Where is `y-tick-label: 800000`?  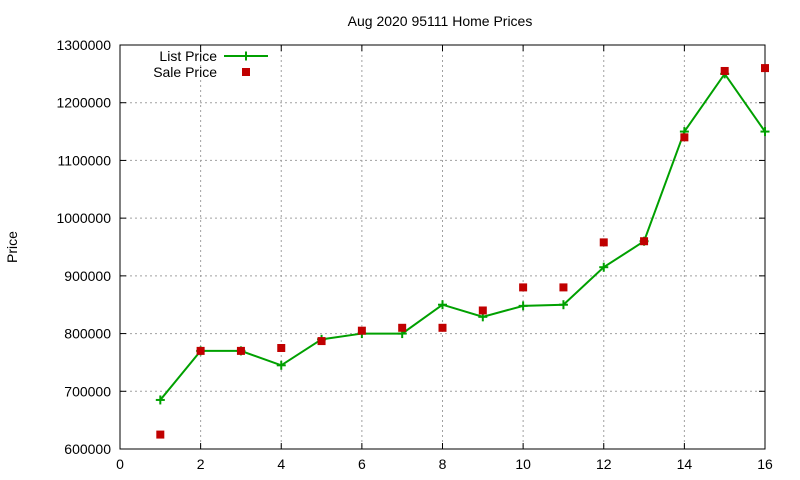 y-tick-label: 800000 is located at coordinates (87, 334).